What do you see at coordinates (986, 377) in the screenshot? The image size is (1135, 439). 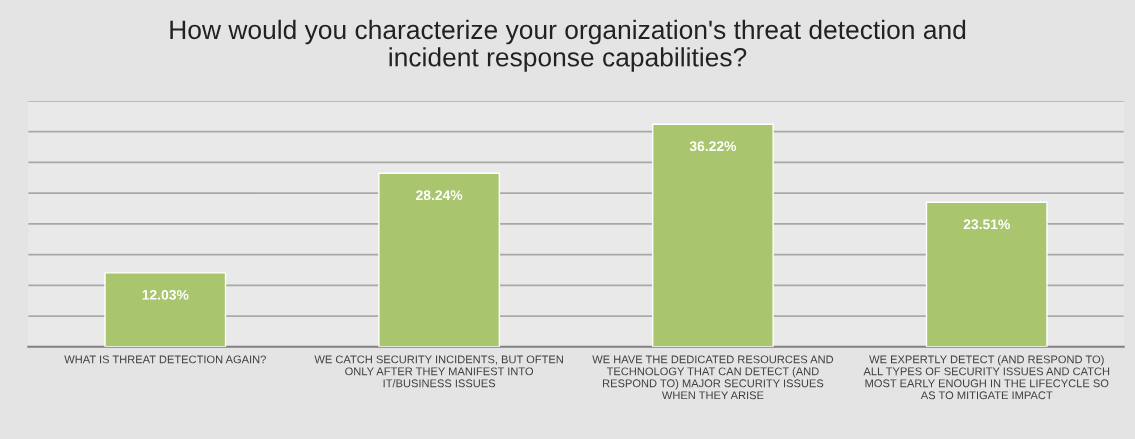 I see `x-tick-label: WE EXPERTLY DETECT (AND RESPOND TO) ALL TYPES OF SECURITY ISSUES AND CATCH MOST EARLY ENOUGH IN THE LIFECYCLE SO AS TO MITIGATE IMPACT` at bounding box center [986, 377].